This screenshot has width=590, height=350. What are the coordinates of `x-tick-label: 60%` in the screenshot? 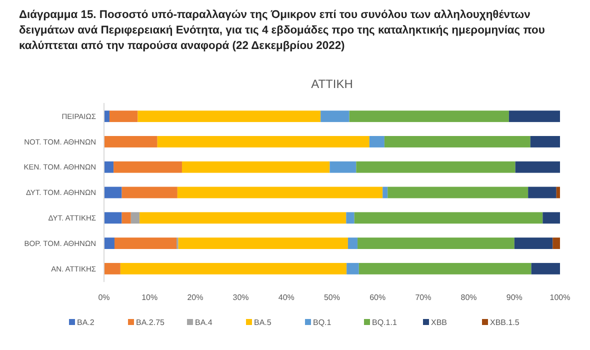 It's located at (378, 297).